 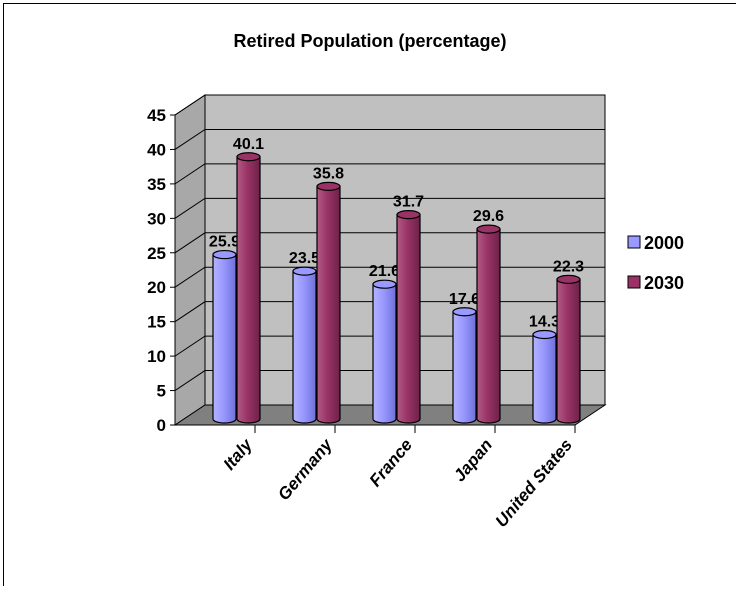 What do you see at coordinates (156, 218) in the screenshot?
I see `y-tick-label: 30` at bounding box center [156, 218].